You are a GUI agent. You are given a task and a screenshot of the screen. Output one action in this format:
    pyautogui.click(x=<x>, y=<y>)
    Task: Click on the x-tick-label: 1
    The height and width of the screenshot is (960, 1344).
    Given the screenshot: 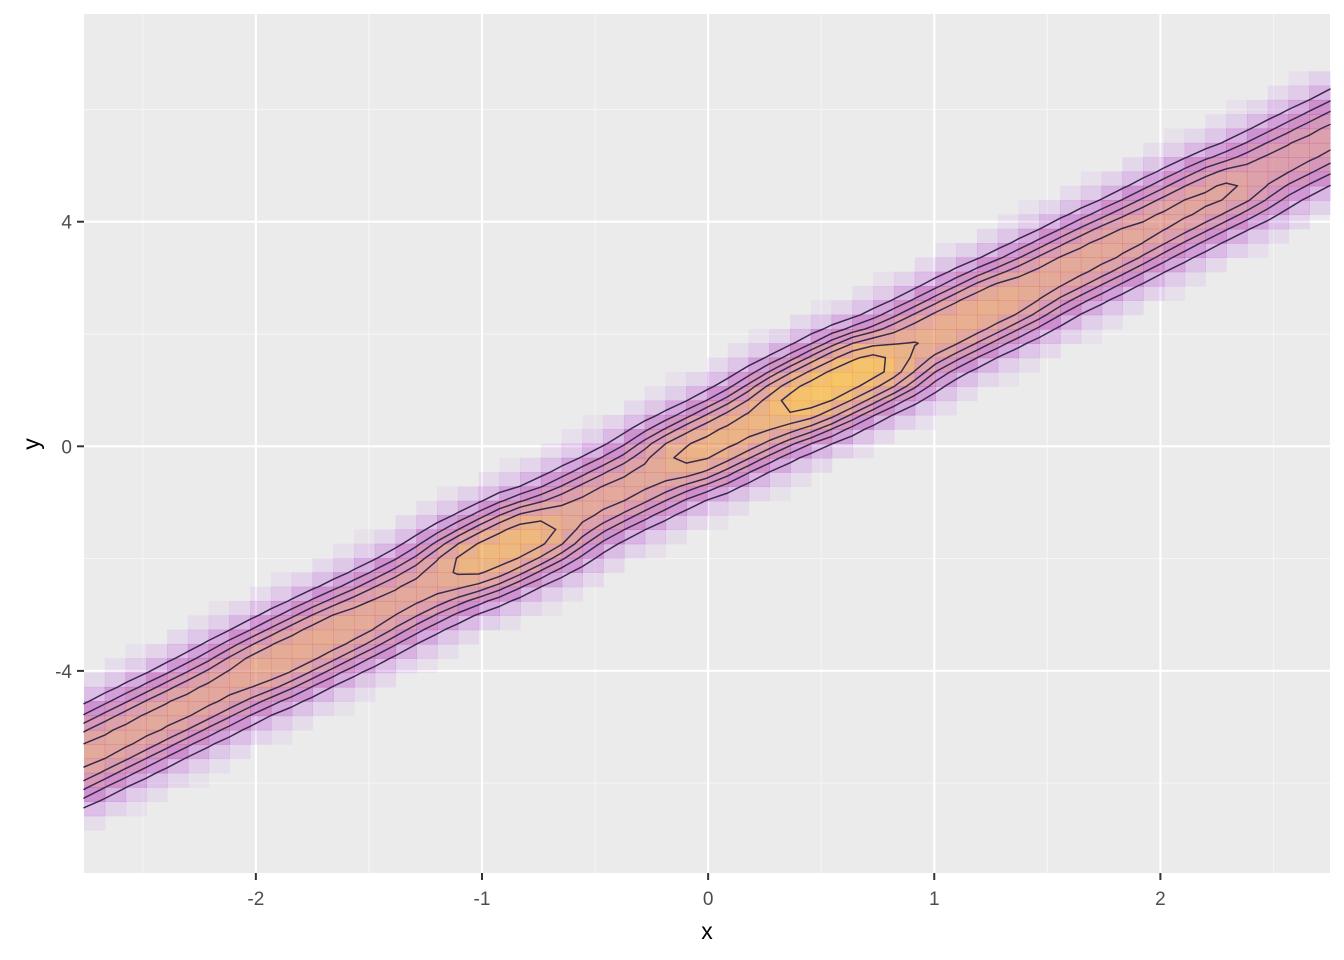 What is the action you would take?
    pyautogui.click(x=934, y=899)
    